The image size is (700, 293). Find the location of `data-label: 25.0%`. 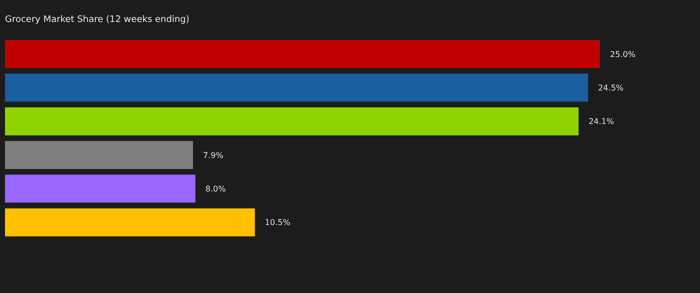

data-label: 25.0% is located at coordinates (623, 54).